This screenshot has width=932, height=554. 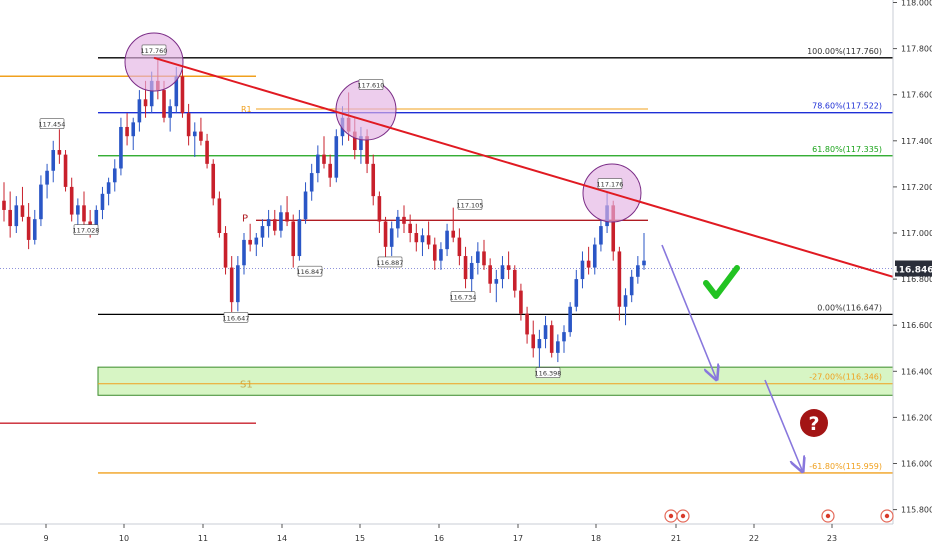 I want to click on x-tick-label: 21, so click(x=676, y=538).